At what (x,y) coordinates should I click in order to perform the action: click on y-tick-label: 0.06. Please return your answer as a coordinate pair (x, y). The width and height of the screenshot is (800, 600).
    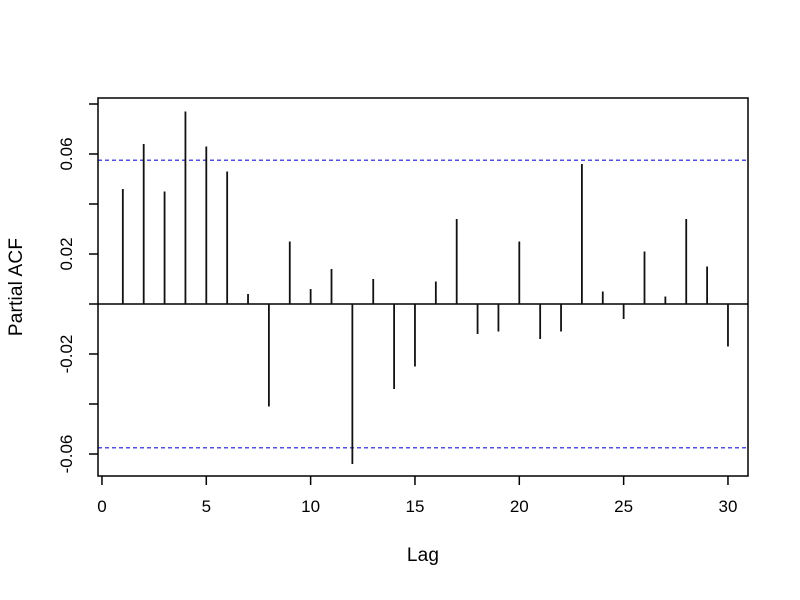
    Looking at the image, I should click on (66, 153).